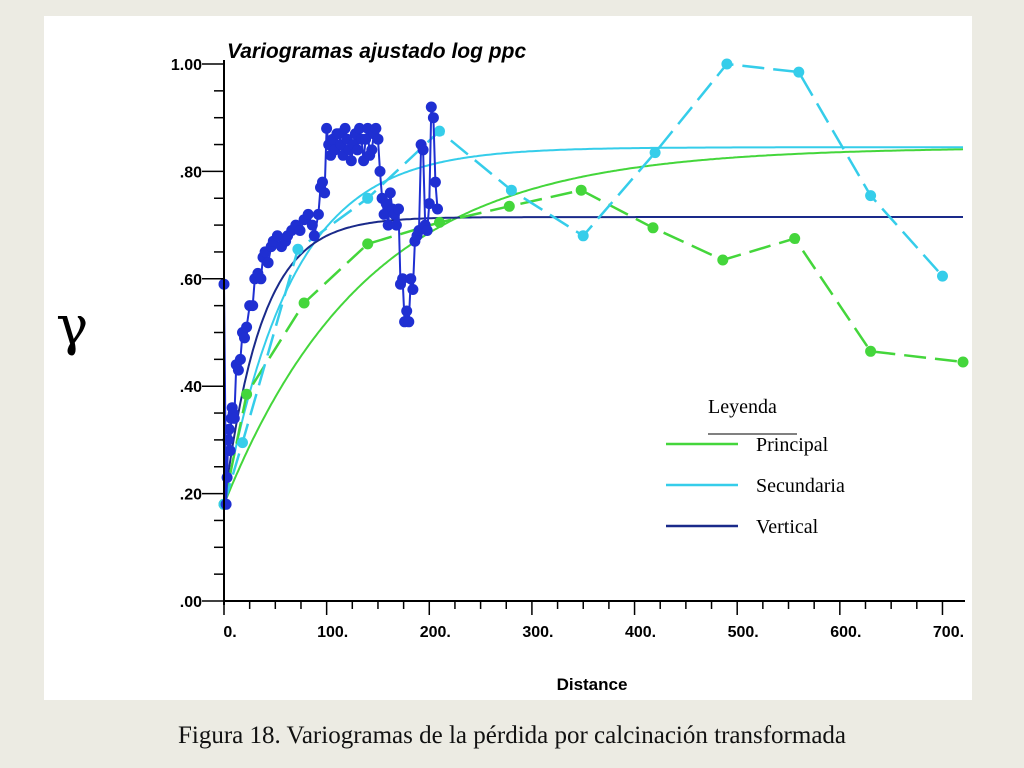 The height and width of the screenshot is (768, 1024). Describe the element at coordinates (948, 632) in the screenshot. I see `x-tick-label: 700.` at that location.